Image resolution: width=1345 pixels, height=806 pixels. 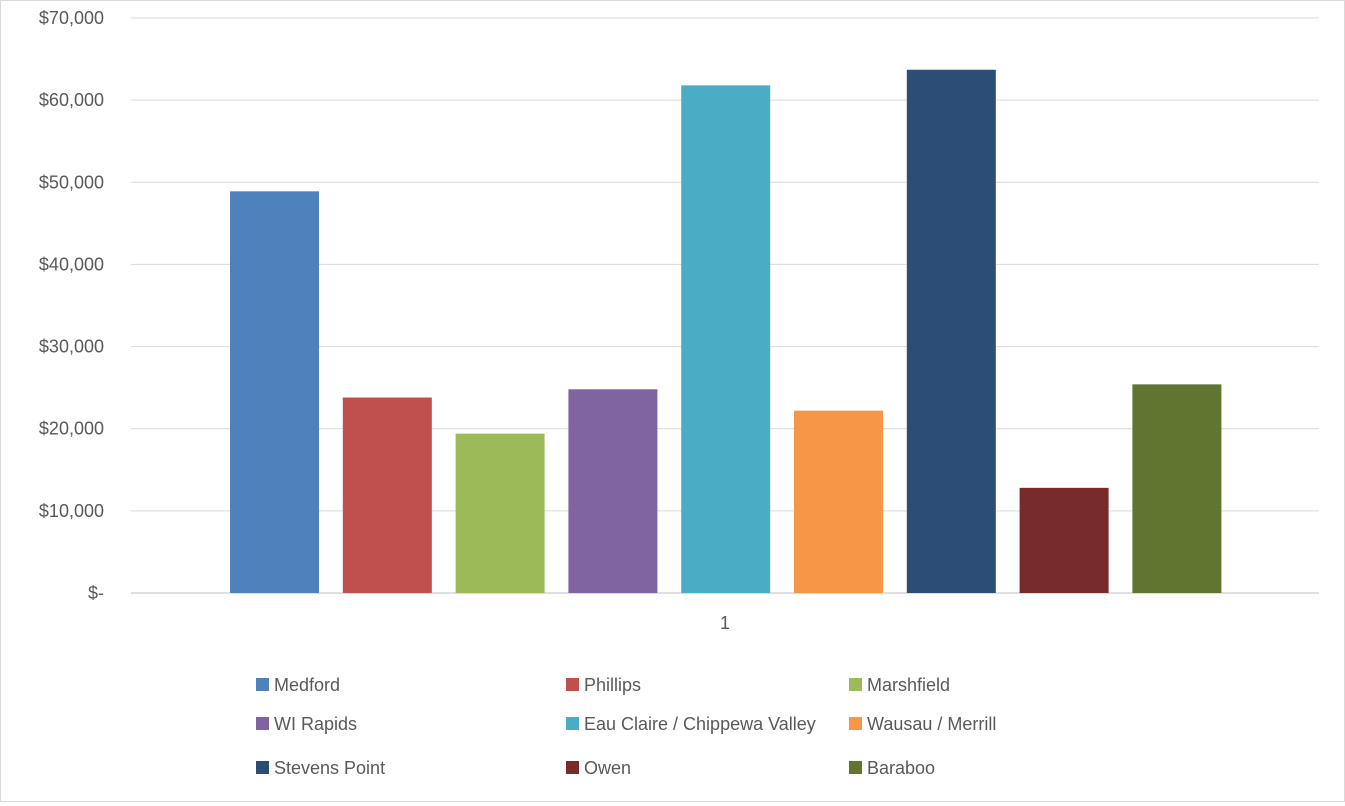 What do you see at coordinates (931, 724) in the screenshot?
I see `legend-label: Wausau / Merrill` at bounding box center [931, 724].